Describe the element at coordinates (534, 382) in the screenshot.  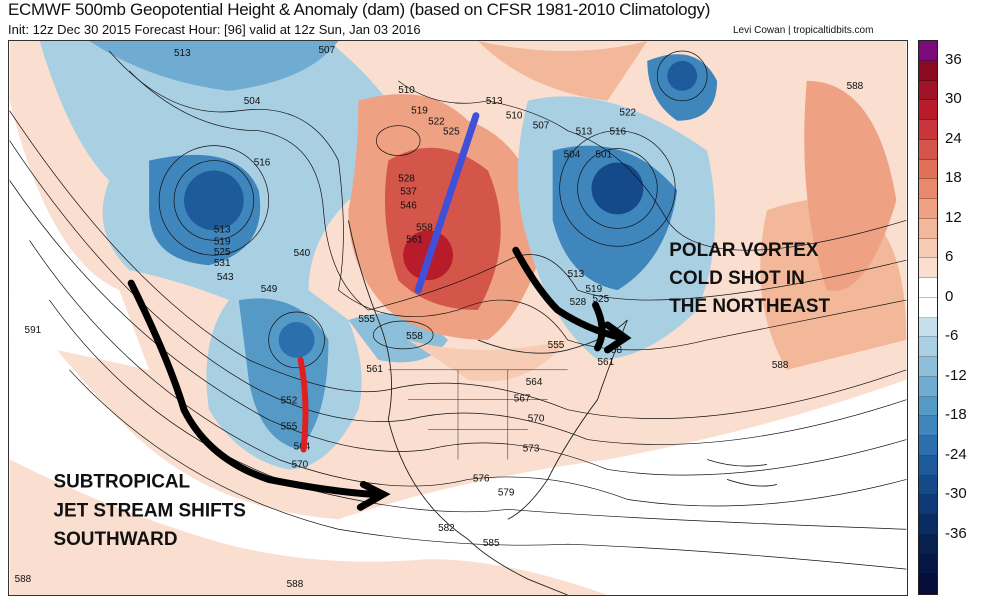
I see `contour-label: 564` at that location.